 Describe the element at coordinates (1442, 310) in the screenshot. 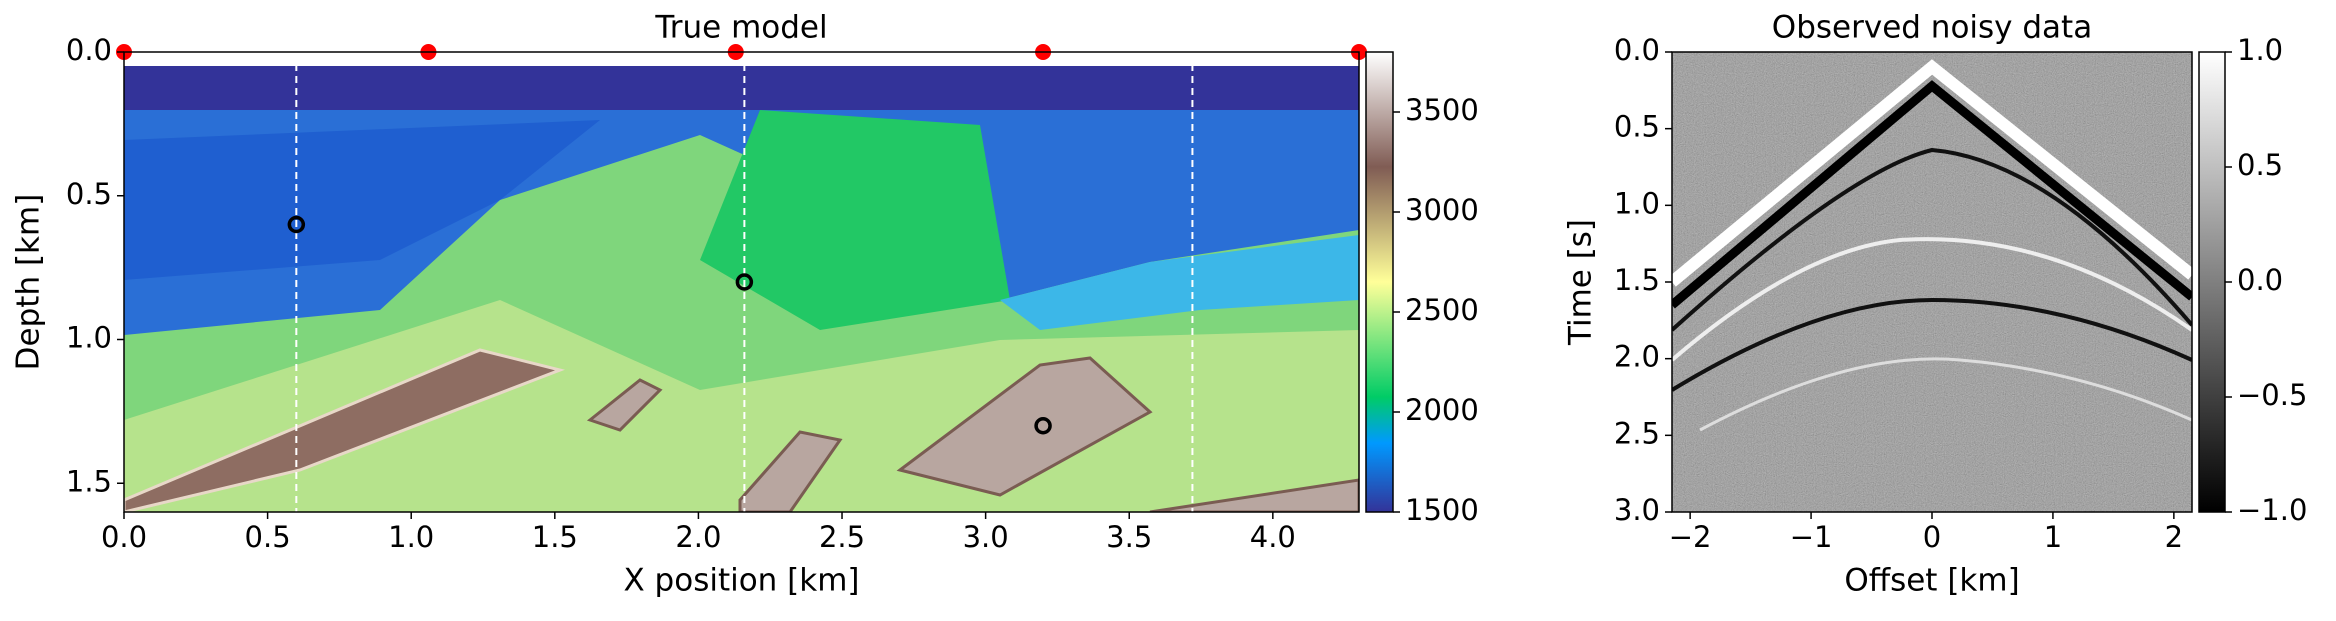

I see `colorbar-tick-label: 2500` at that location.